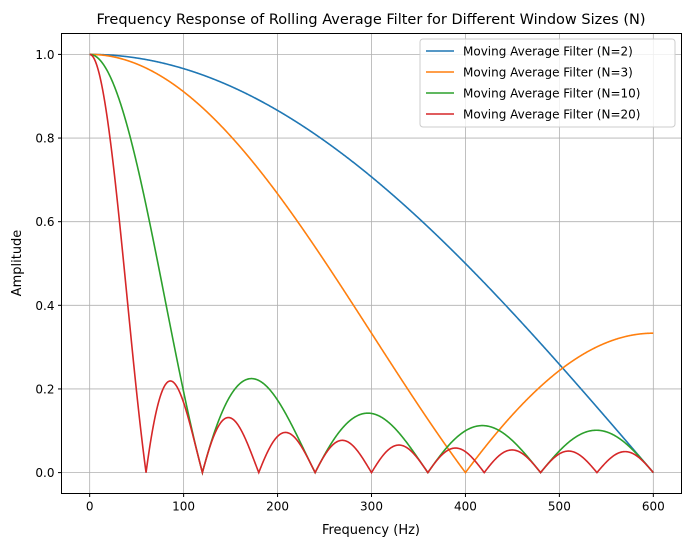 This screenshot has height=547, width=695. I want to click on y-axis-label: Amplitude, so click(17, 263).